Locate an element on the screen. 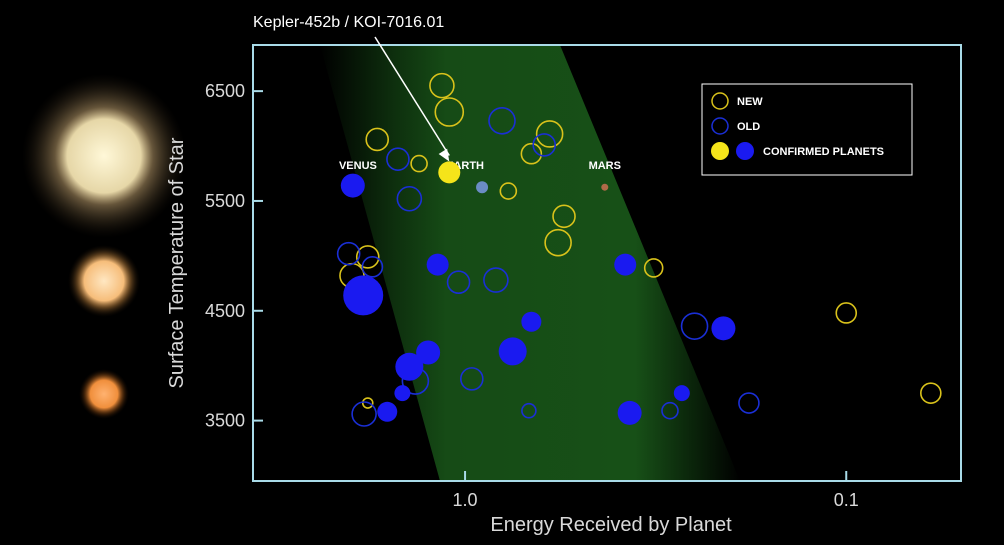  legend-new-swatch is located at coordinates (720, 101).